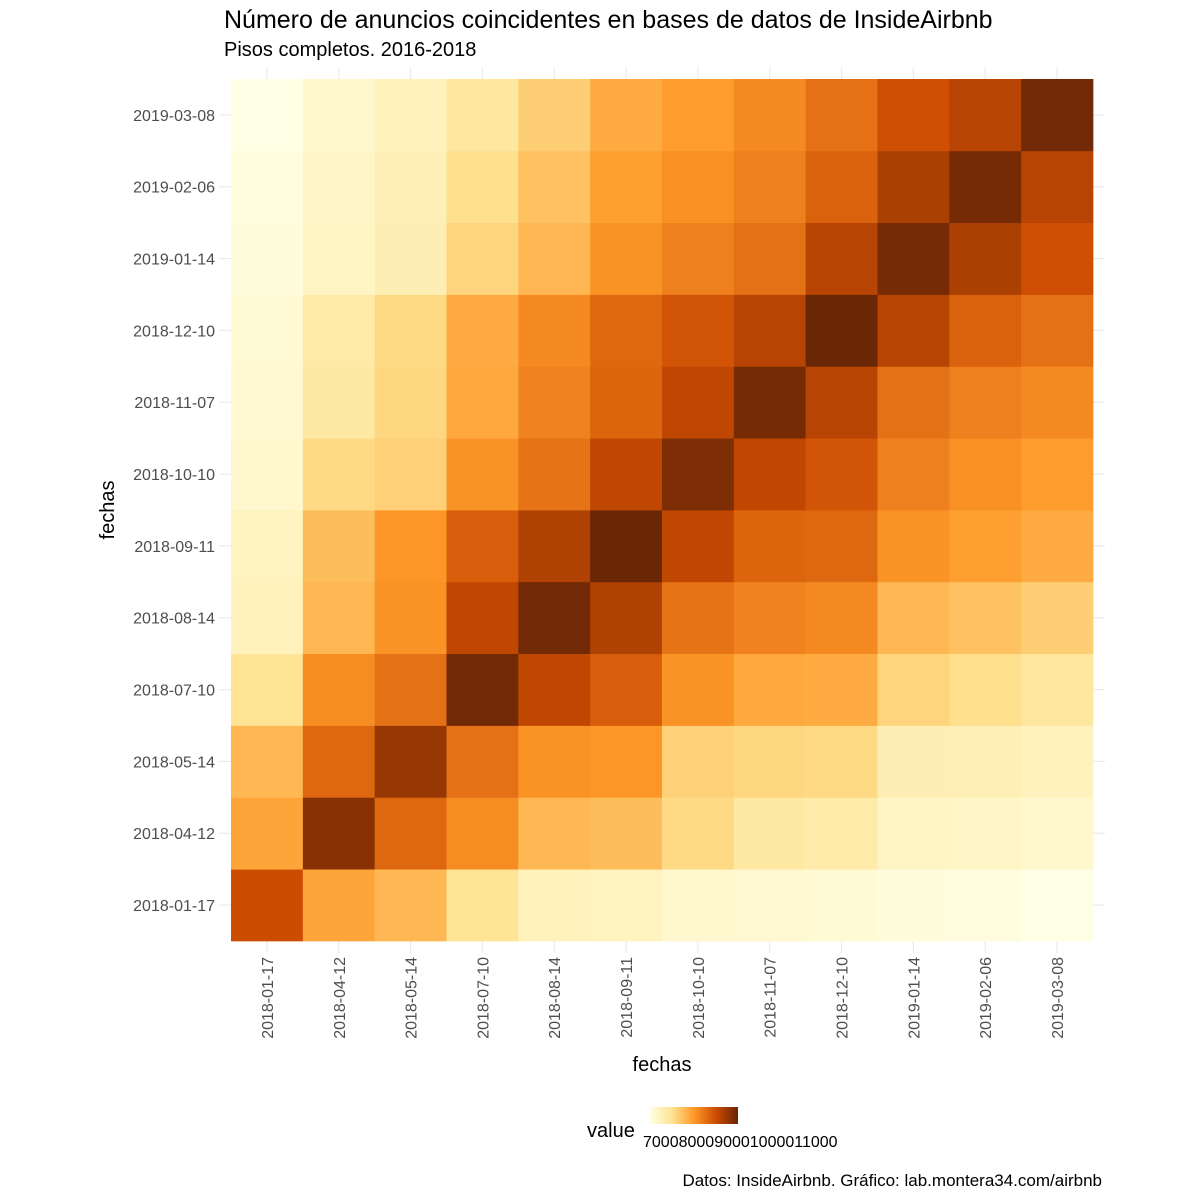 This screenshot has width=1200, height=1200. I want to click on x-axis-title: fechas, so click(662, 1065).